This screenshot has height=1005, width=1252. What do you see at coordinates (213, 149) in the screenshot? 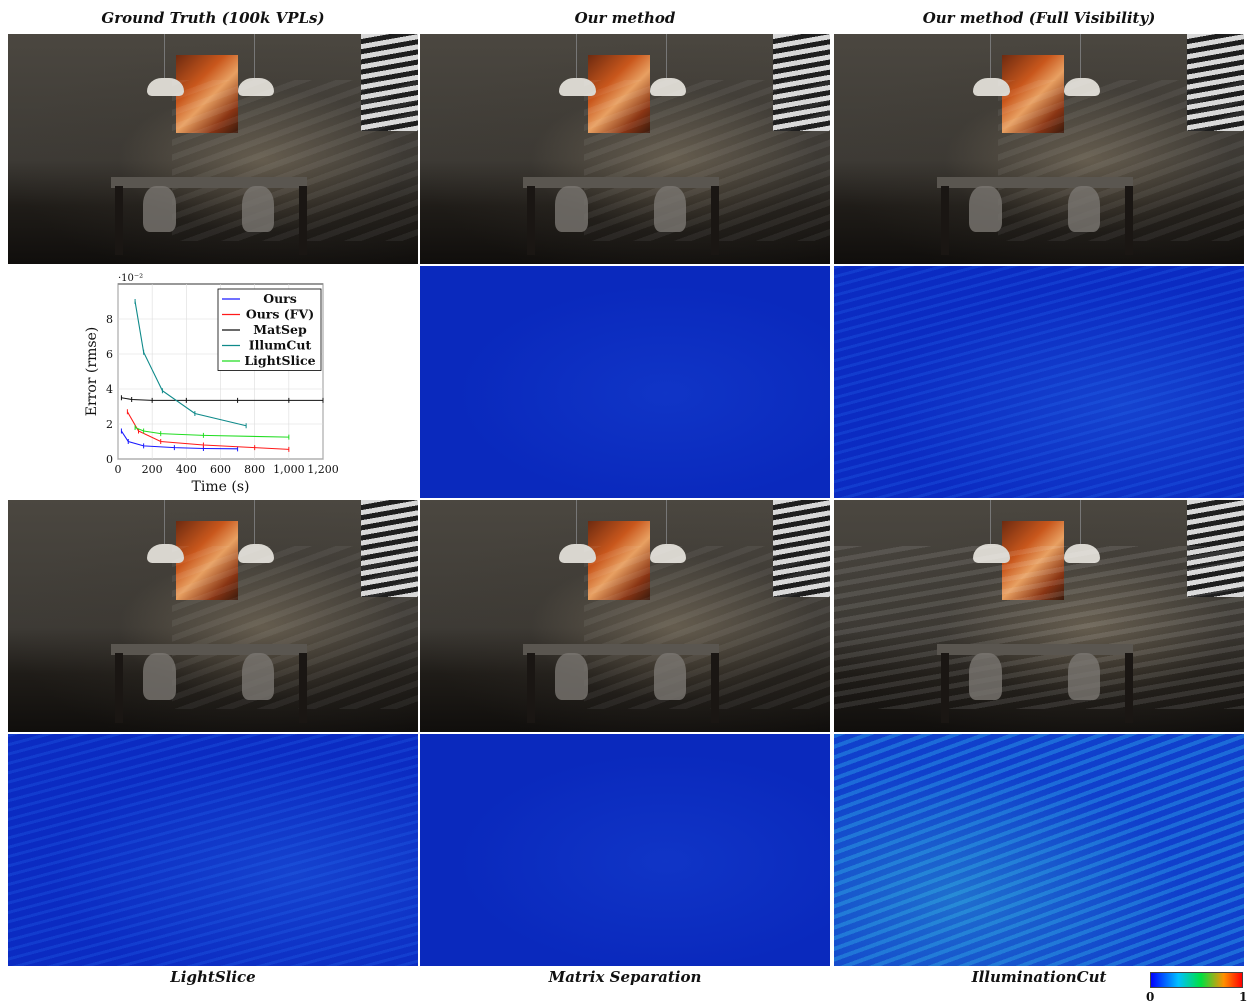
I see `render-ground-truth` at bounding box center [213, 149].